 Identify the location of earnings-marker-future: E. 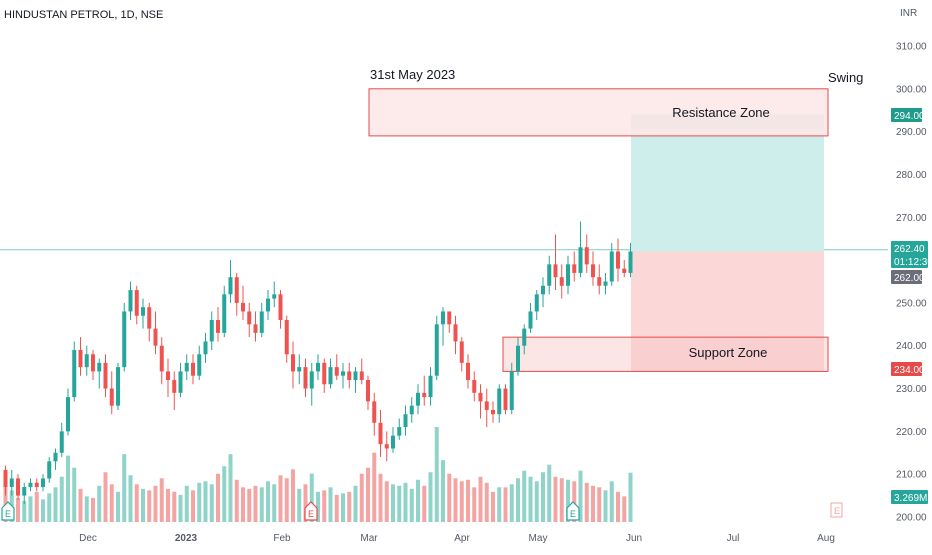
(836, 510).